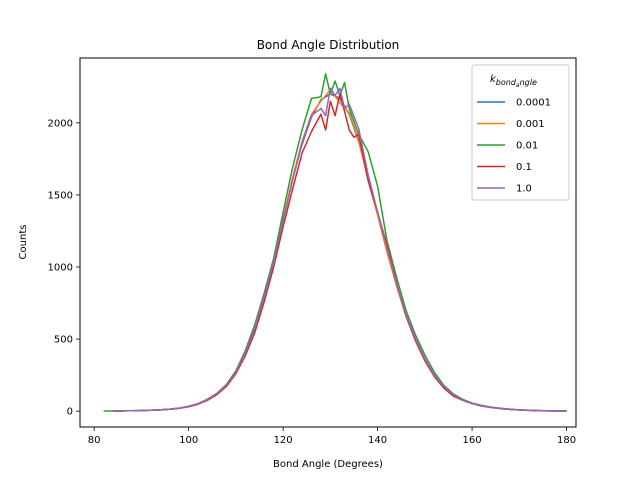  I want to click on y-tick-label-3: 1500, so click(60, 195).